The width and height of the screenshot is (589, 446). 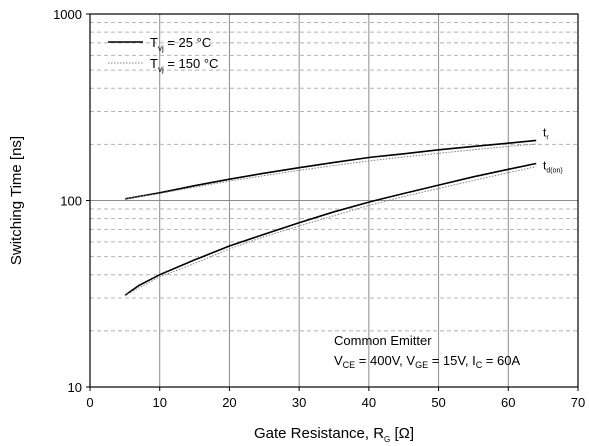 I want to click on x-tick-label: 10, so click(x=159, y=402).